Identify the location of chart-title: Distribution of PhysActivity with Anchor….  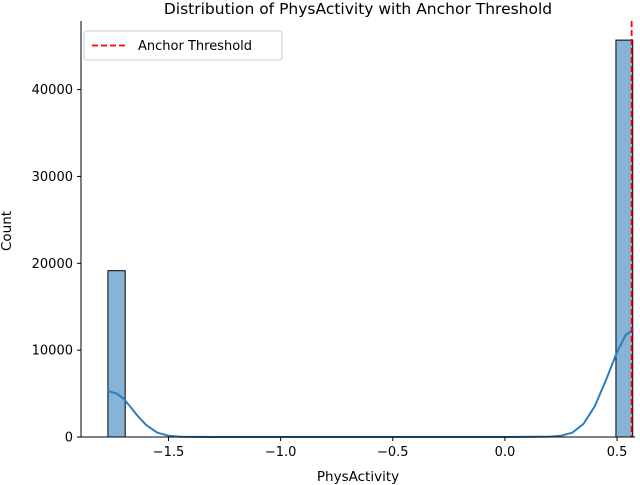
(358, 9).